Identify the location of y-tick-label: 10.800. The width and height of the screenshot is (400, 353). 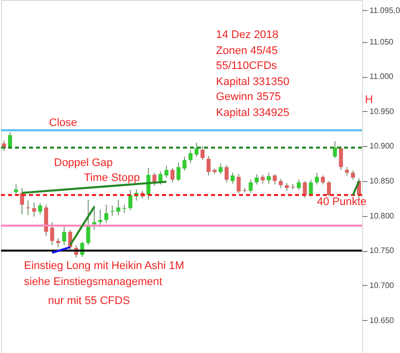
(382, 215).